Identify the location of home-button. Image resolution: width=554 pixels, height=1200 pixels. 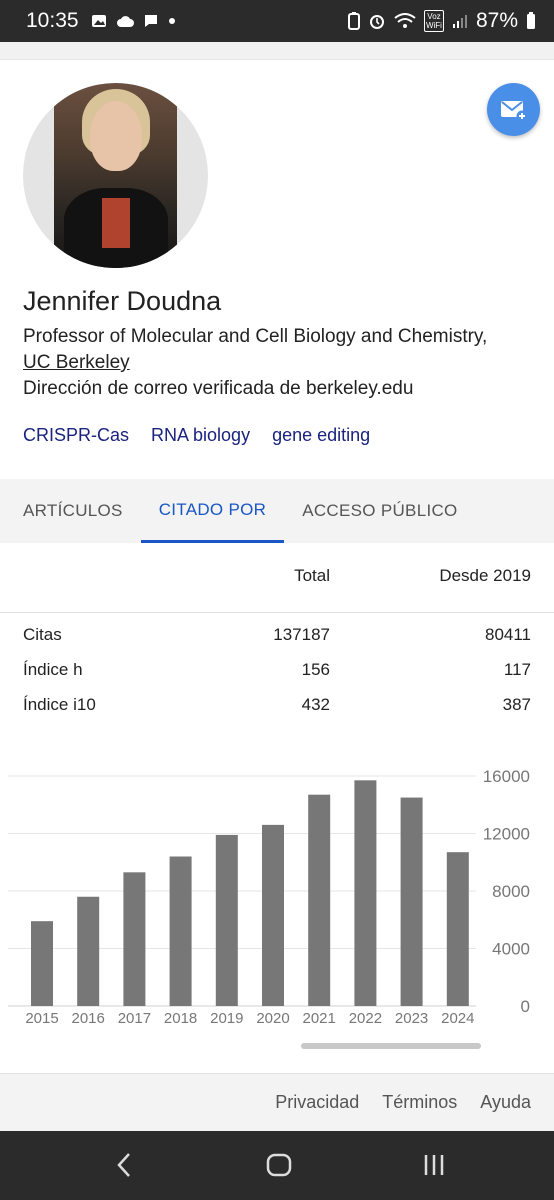
(279, 1165).